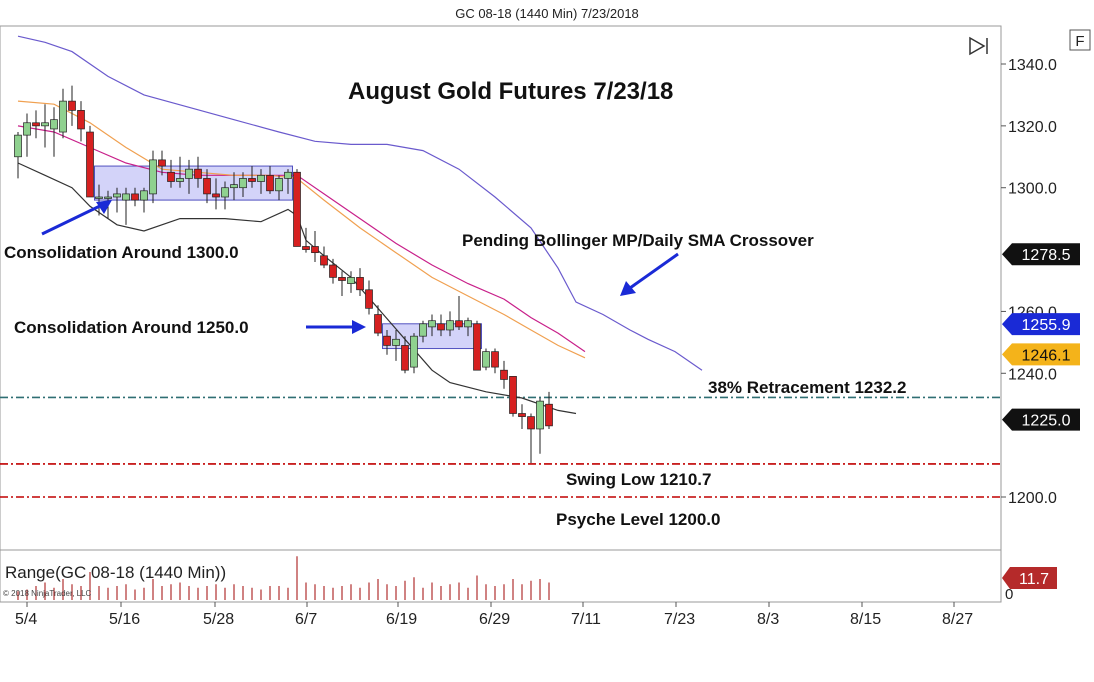 This screenshot has height=682, width=1094. Describe the element at coordinates (306, 619) in the screenshot. I see `x-tick-label: 6/7` at that location.